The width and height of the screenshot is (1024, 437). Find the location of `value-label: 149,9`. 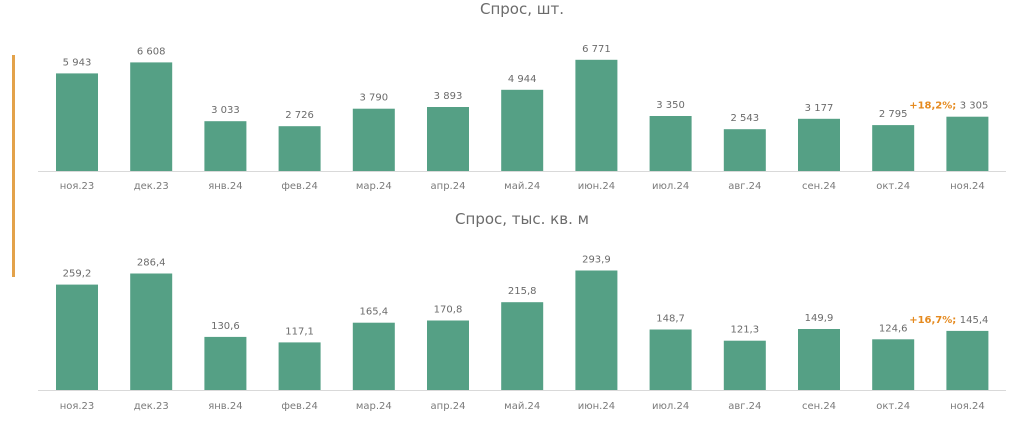

value-label: 149,9 is located at coordinates (819, 318).